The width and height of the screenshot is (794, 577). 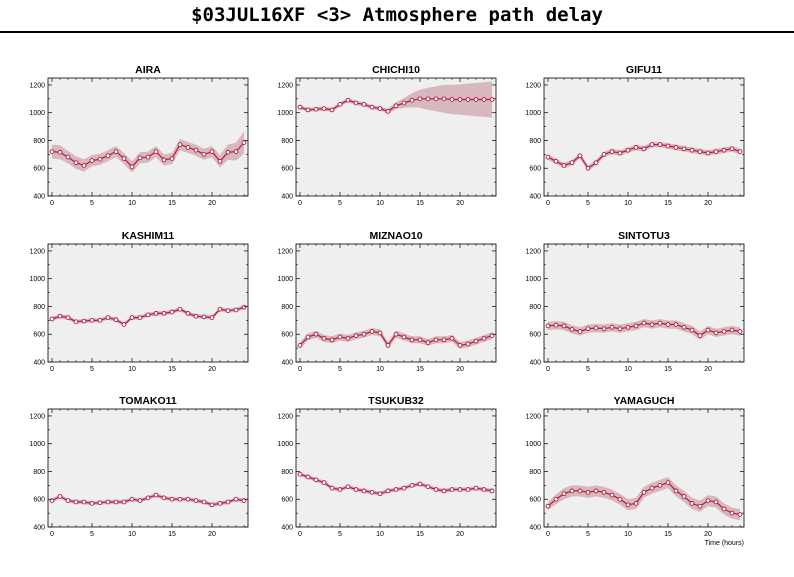 I want to click on y-tick-label-aira: 600, so click(x=39, y=169).